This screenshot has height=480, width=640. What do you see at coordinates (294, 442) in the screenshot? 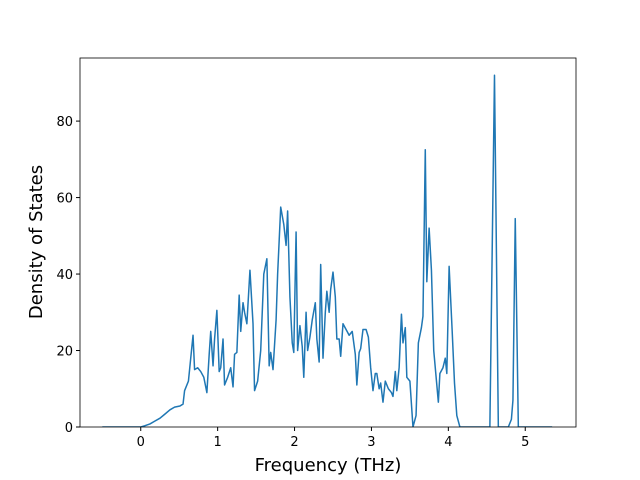
I see `x-tick-label: 2` at bounding box center [294, 442].